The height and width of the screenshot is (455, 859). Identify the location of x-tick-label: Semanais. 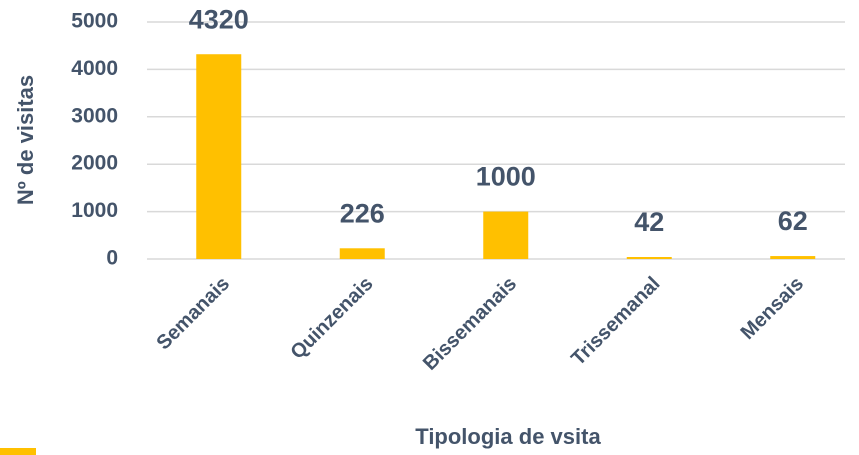
(193, 314).